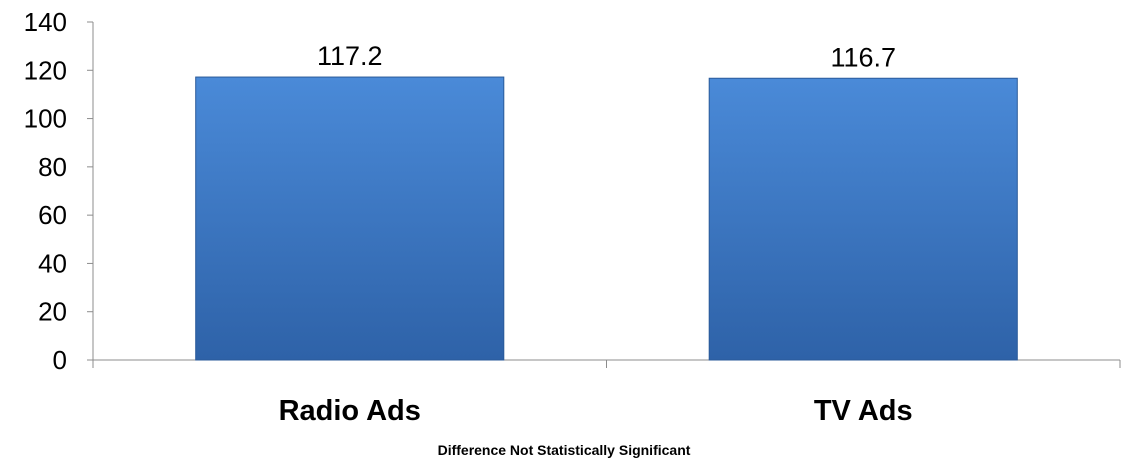  I want to click on y-tick-label: 120, so click(45, 70).